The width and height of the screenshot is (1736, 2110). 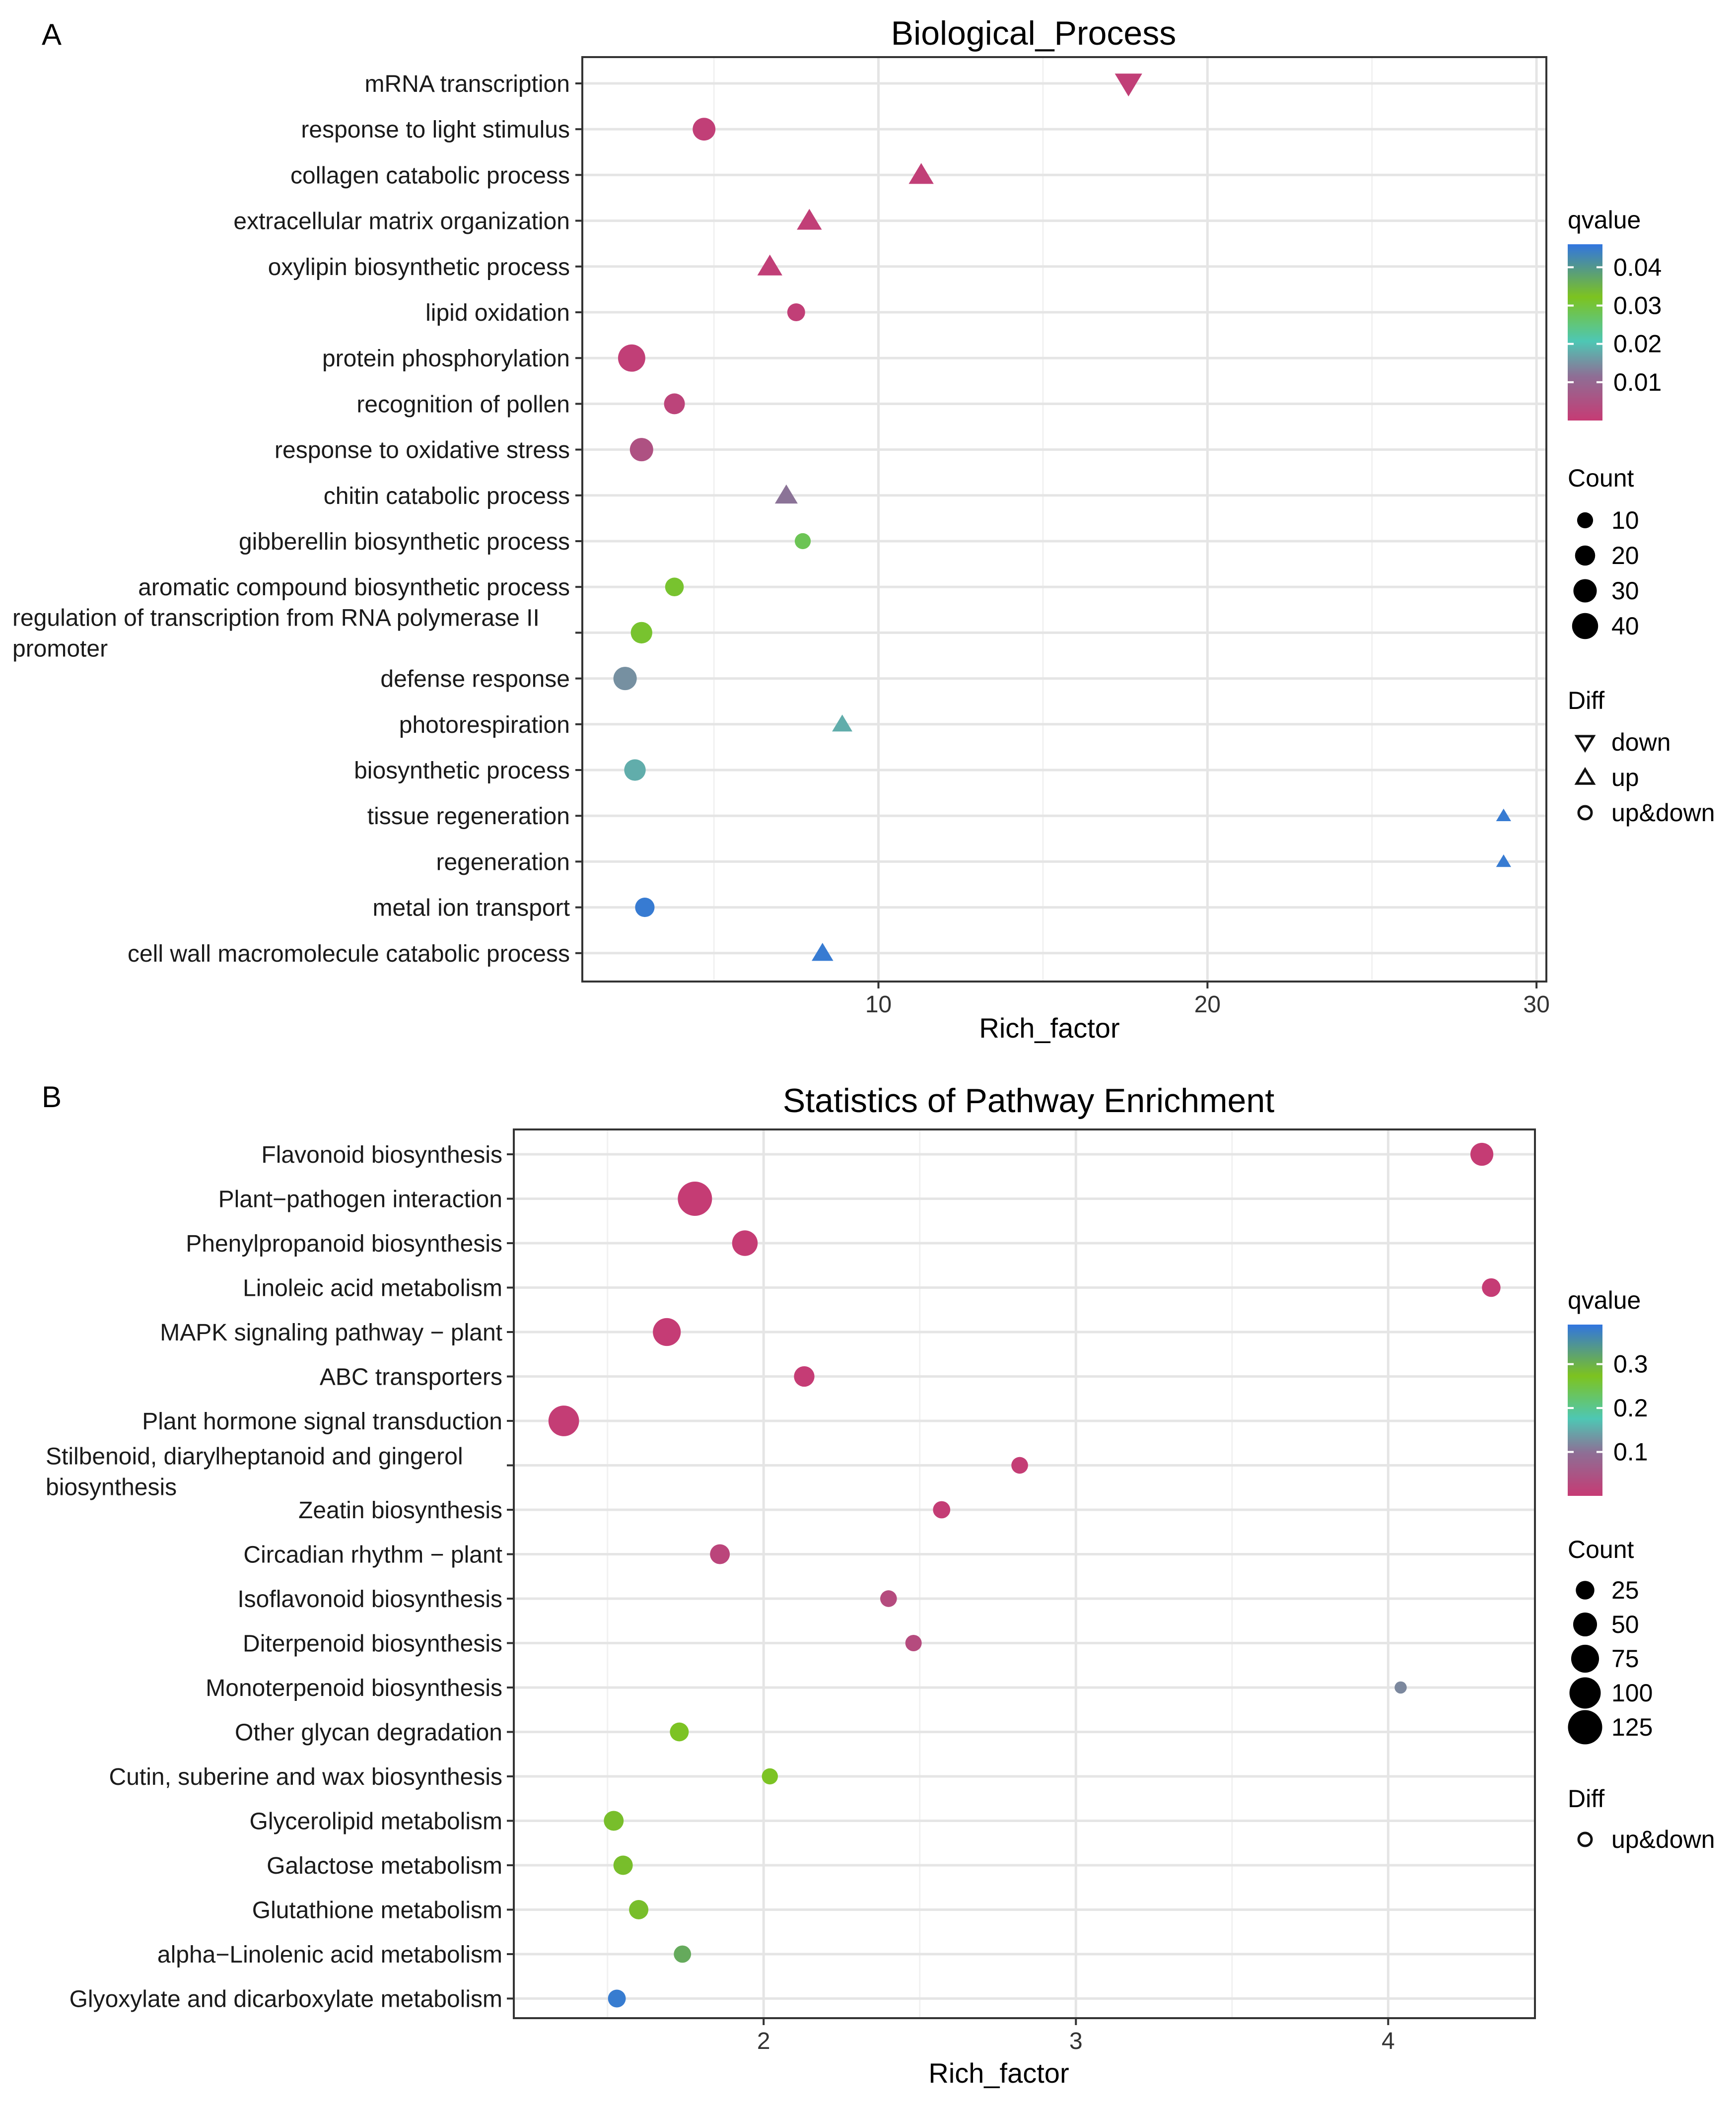 What do you see at coordinates (770, 1776) in the screenshot?
I see `data-point-cutin-suberine-and-wax-biosynthesis` at bounding box center [770, 1776].